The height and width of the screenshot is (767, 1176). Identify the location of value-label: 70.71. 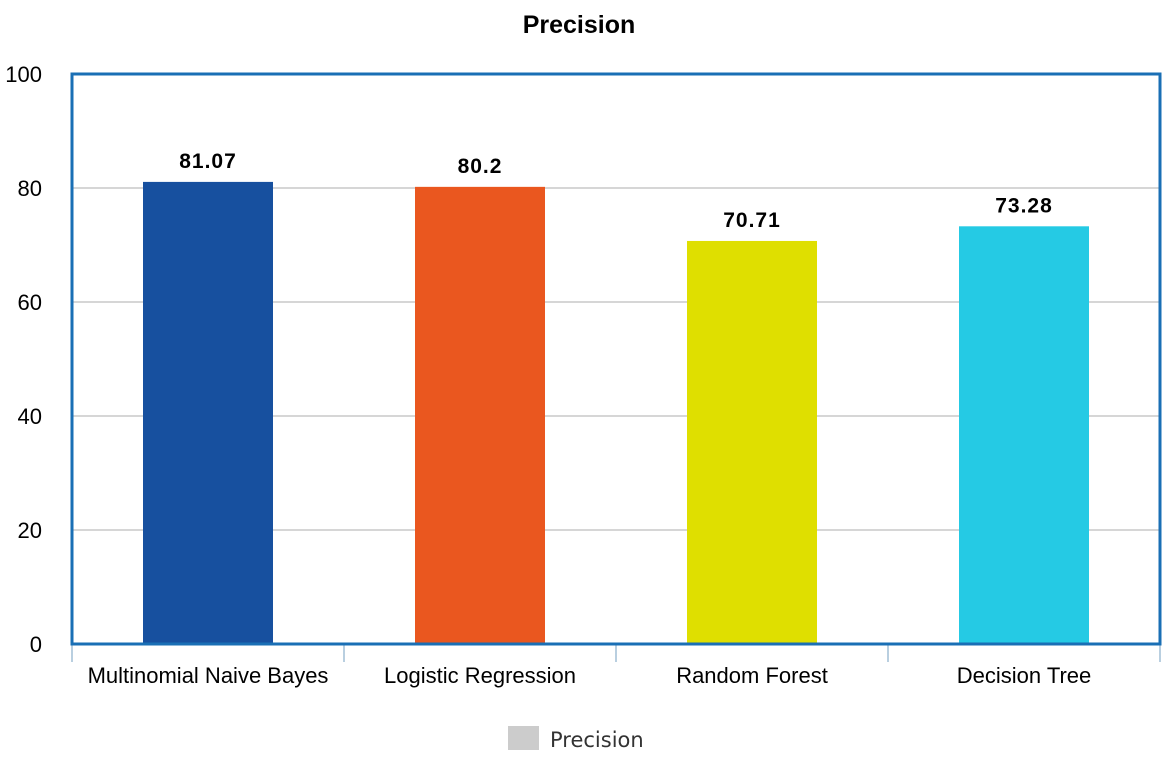
(752, 220).